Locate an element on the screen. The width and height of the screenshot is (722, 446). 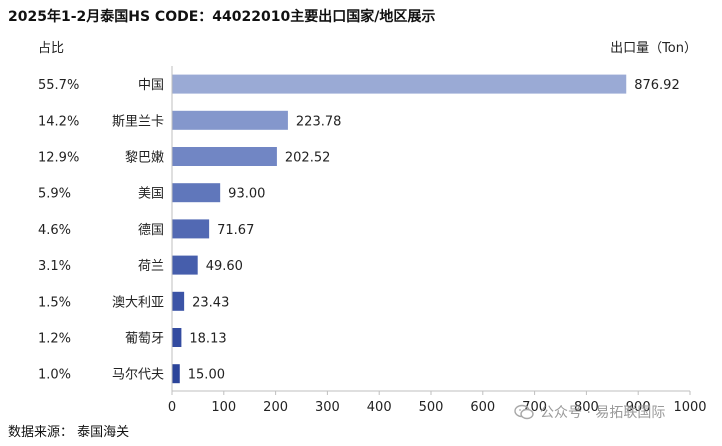
category-label: 中国 is located at coordinates (151, 85).